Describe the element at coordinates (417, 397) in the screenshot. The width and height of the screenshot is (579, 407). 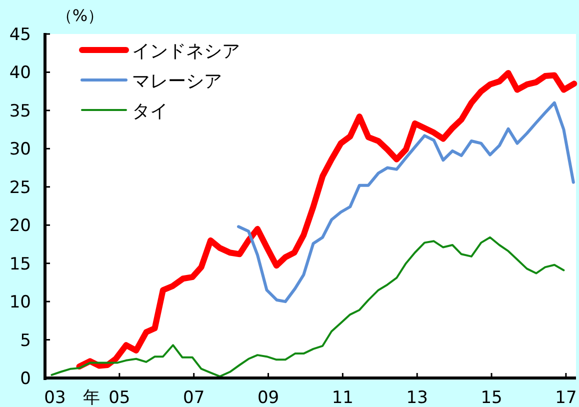
I see `x-tick-label: 13` at that location.